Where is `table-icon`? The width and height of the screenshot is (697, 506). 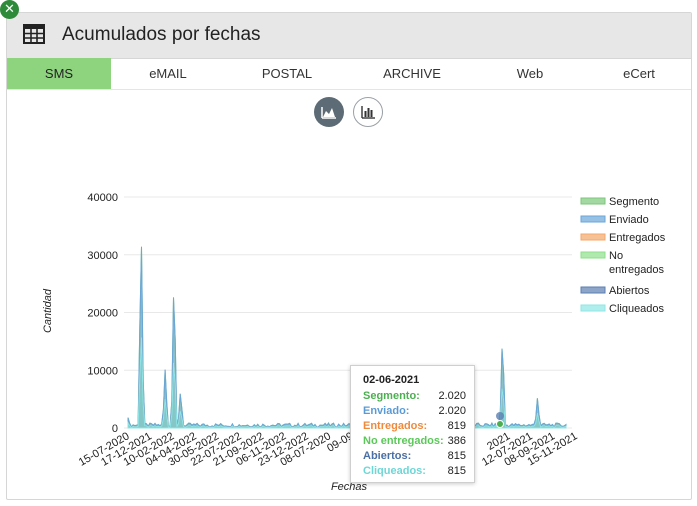 table-icon is located at coordinates (34, 34).